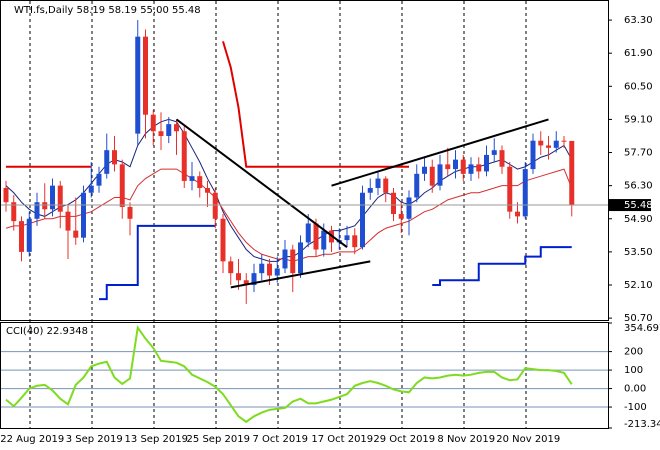  I want to click on x-tick-label: 29 Oct 2019, so click(404, 439).